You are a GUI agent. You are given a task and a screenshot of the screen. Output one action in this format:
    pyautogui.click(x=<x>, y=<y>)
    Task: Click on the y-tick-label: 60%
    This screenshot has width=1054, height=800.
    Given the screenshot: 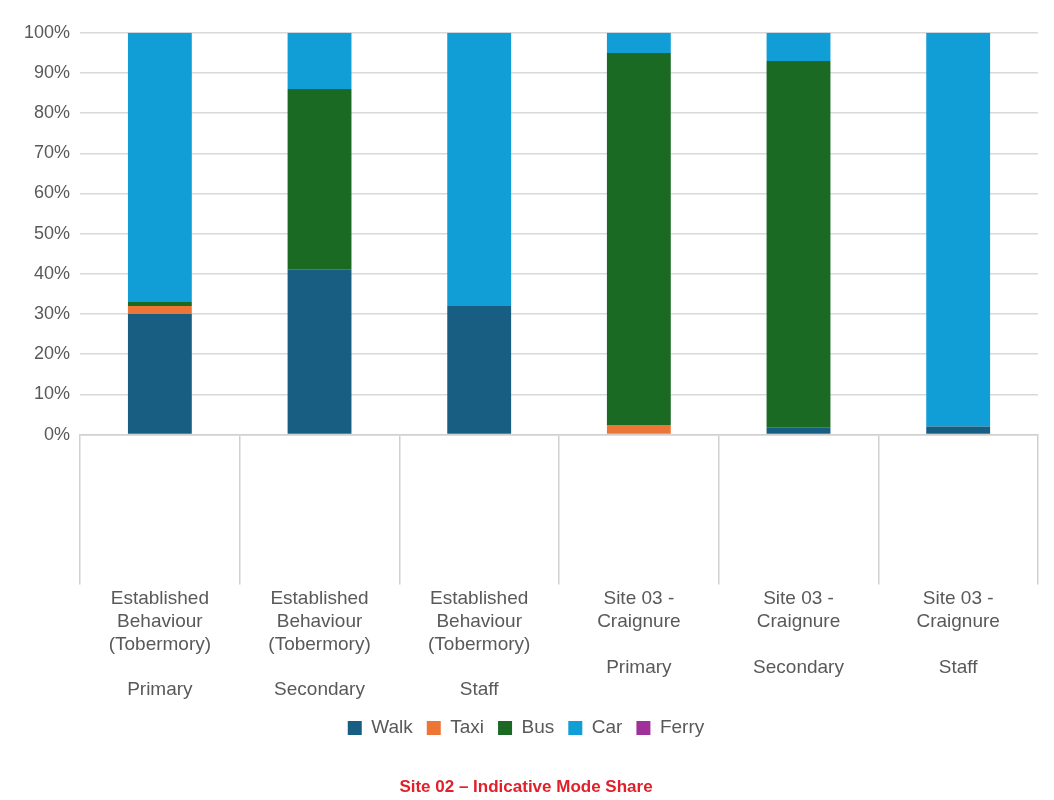 What is the action you would take?
    pyautogui.click(x=52, y=192)
    